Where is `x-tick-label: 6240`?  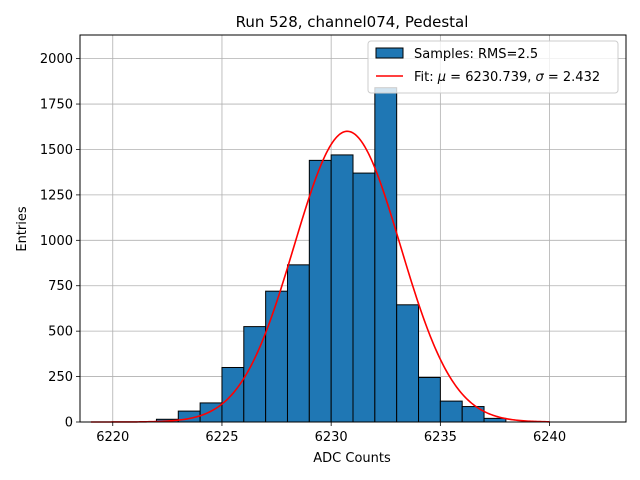 x-tick-label: 6240 is located at coordinates (549, 437).